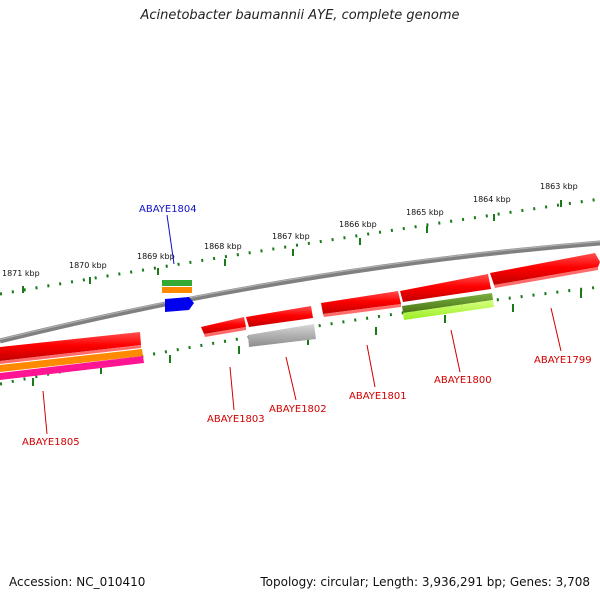  What do you see at coordinates (21, 273) in the screenshot?
I see `scale-label: 1871 kbp` at bounding box center [21, 273].